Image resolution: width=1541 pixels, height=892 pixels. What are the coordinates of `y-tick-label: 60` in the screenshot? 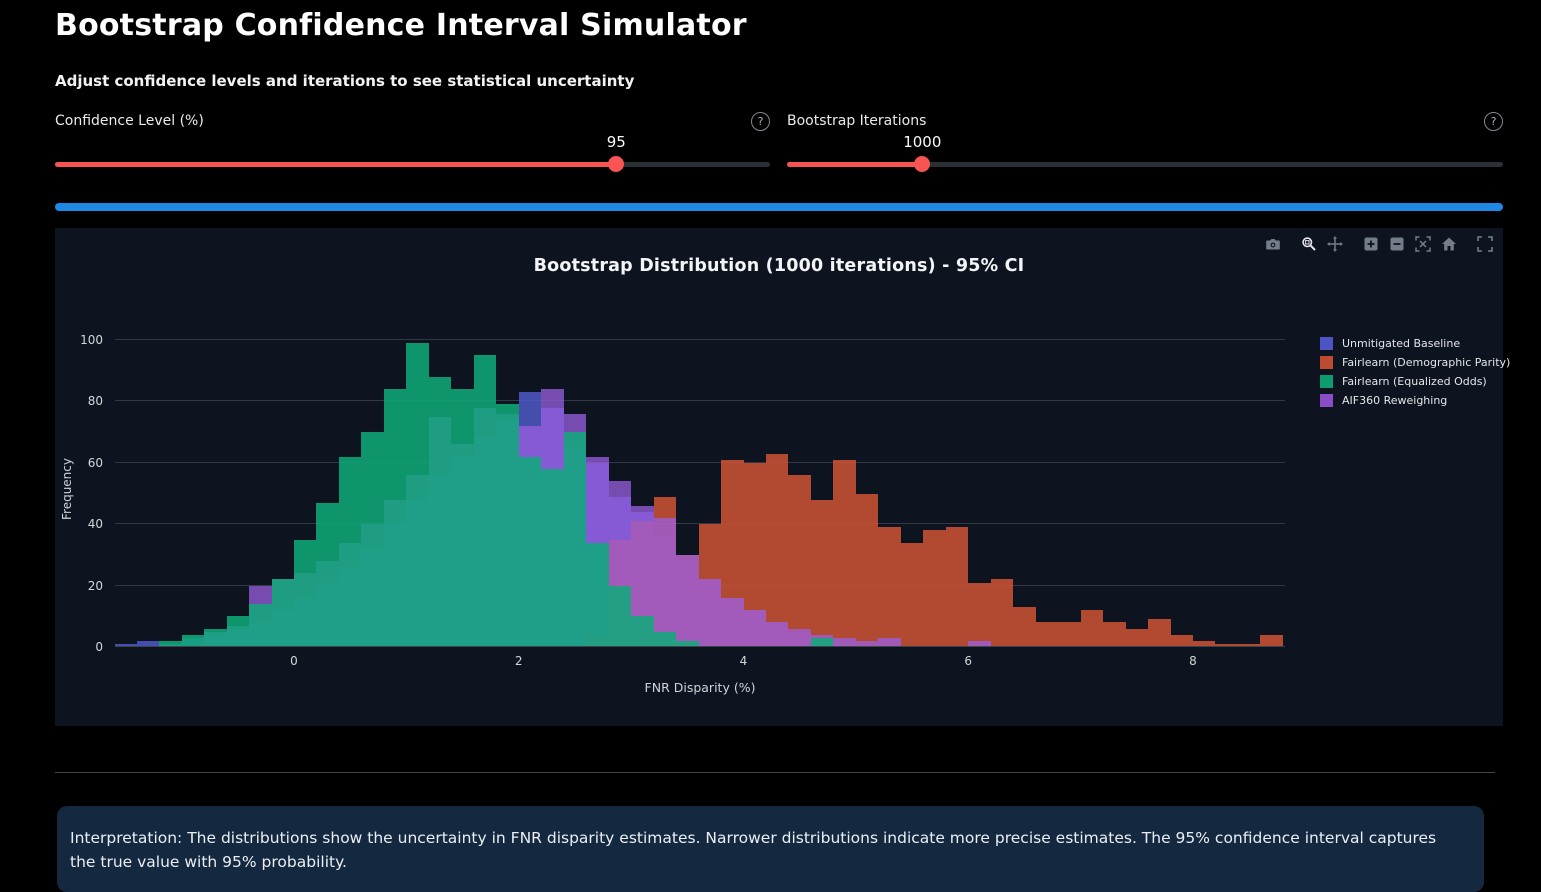 It's located at (95, 462).